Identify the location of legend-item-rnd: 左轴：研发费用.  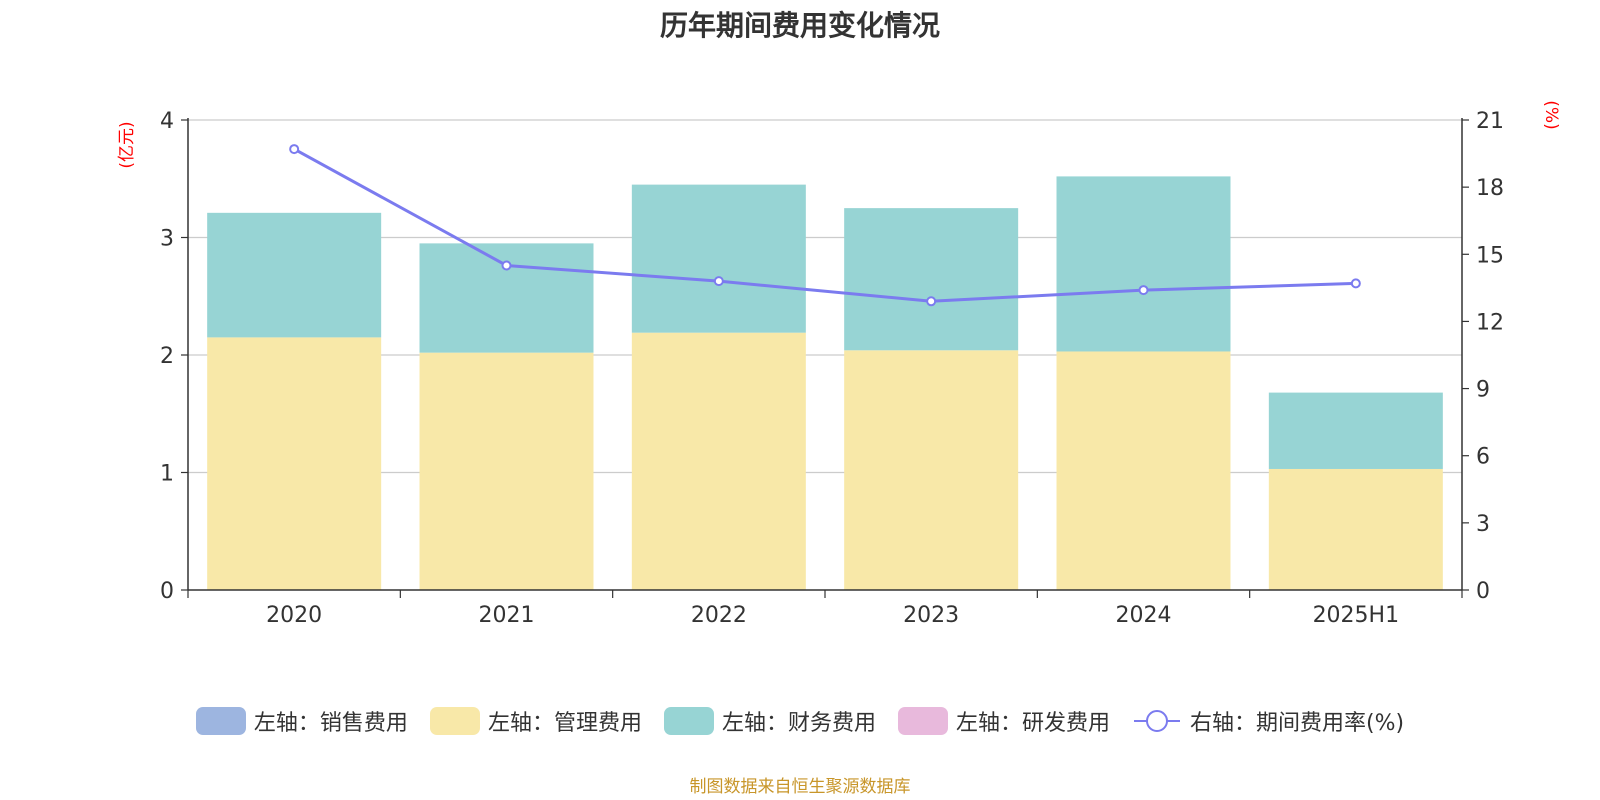
(1003, 721).